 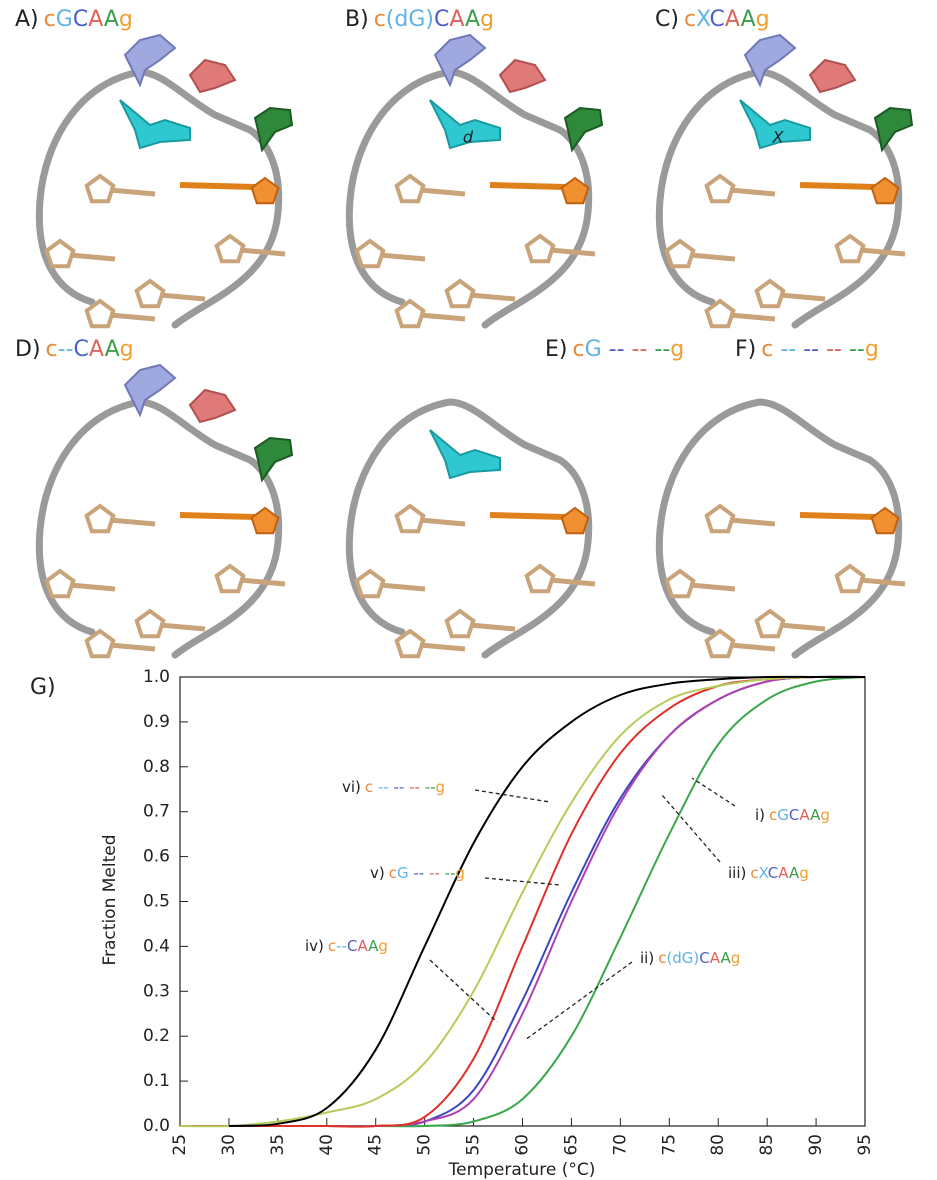 I want to click on panel-label: D) c--CAAg, so click(x=74, y=349).